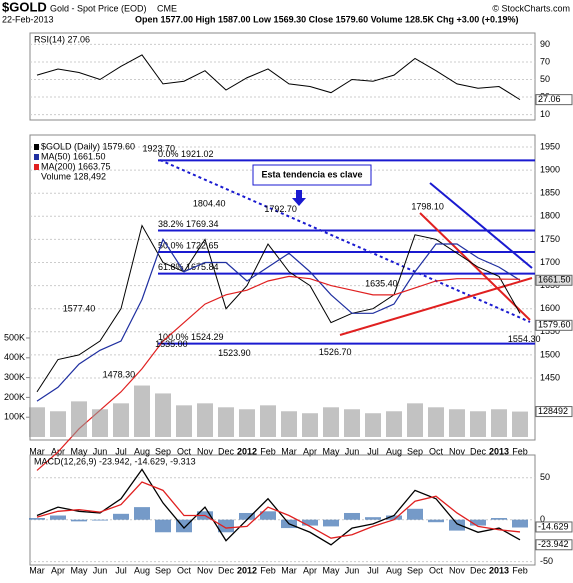  I want to click on callout-box, so click(312, 175).